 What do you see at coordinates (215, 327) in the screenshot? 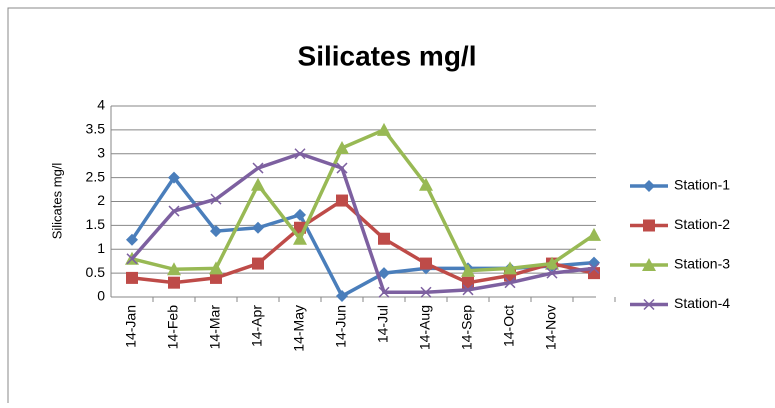
I see `x-tick-label: 14-Mar` at bounding box center [215, 327].